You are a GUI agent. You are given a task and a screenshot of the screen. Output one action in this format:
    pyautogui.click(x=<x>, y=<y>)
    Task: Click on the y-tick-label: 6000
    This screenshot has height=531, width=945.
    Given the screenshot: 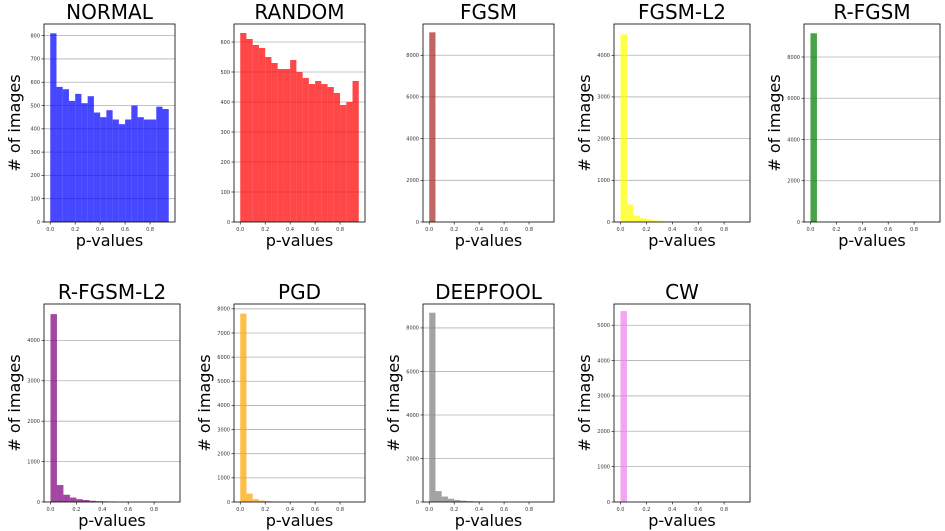 What is the action you would take?
    pyautogui.click(x=412, y=98)
    